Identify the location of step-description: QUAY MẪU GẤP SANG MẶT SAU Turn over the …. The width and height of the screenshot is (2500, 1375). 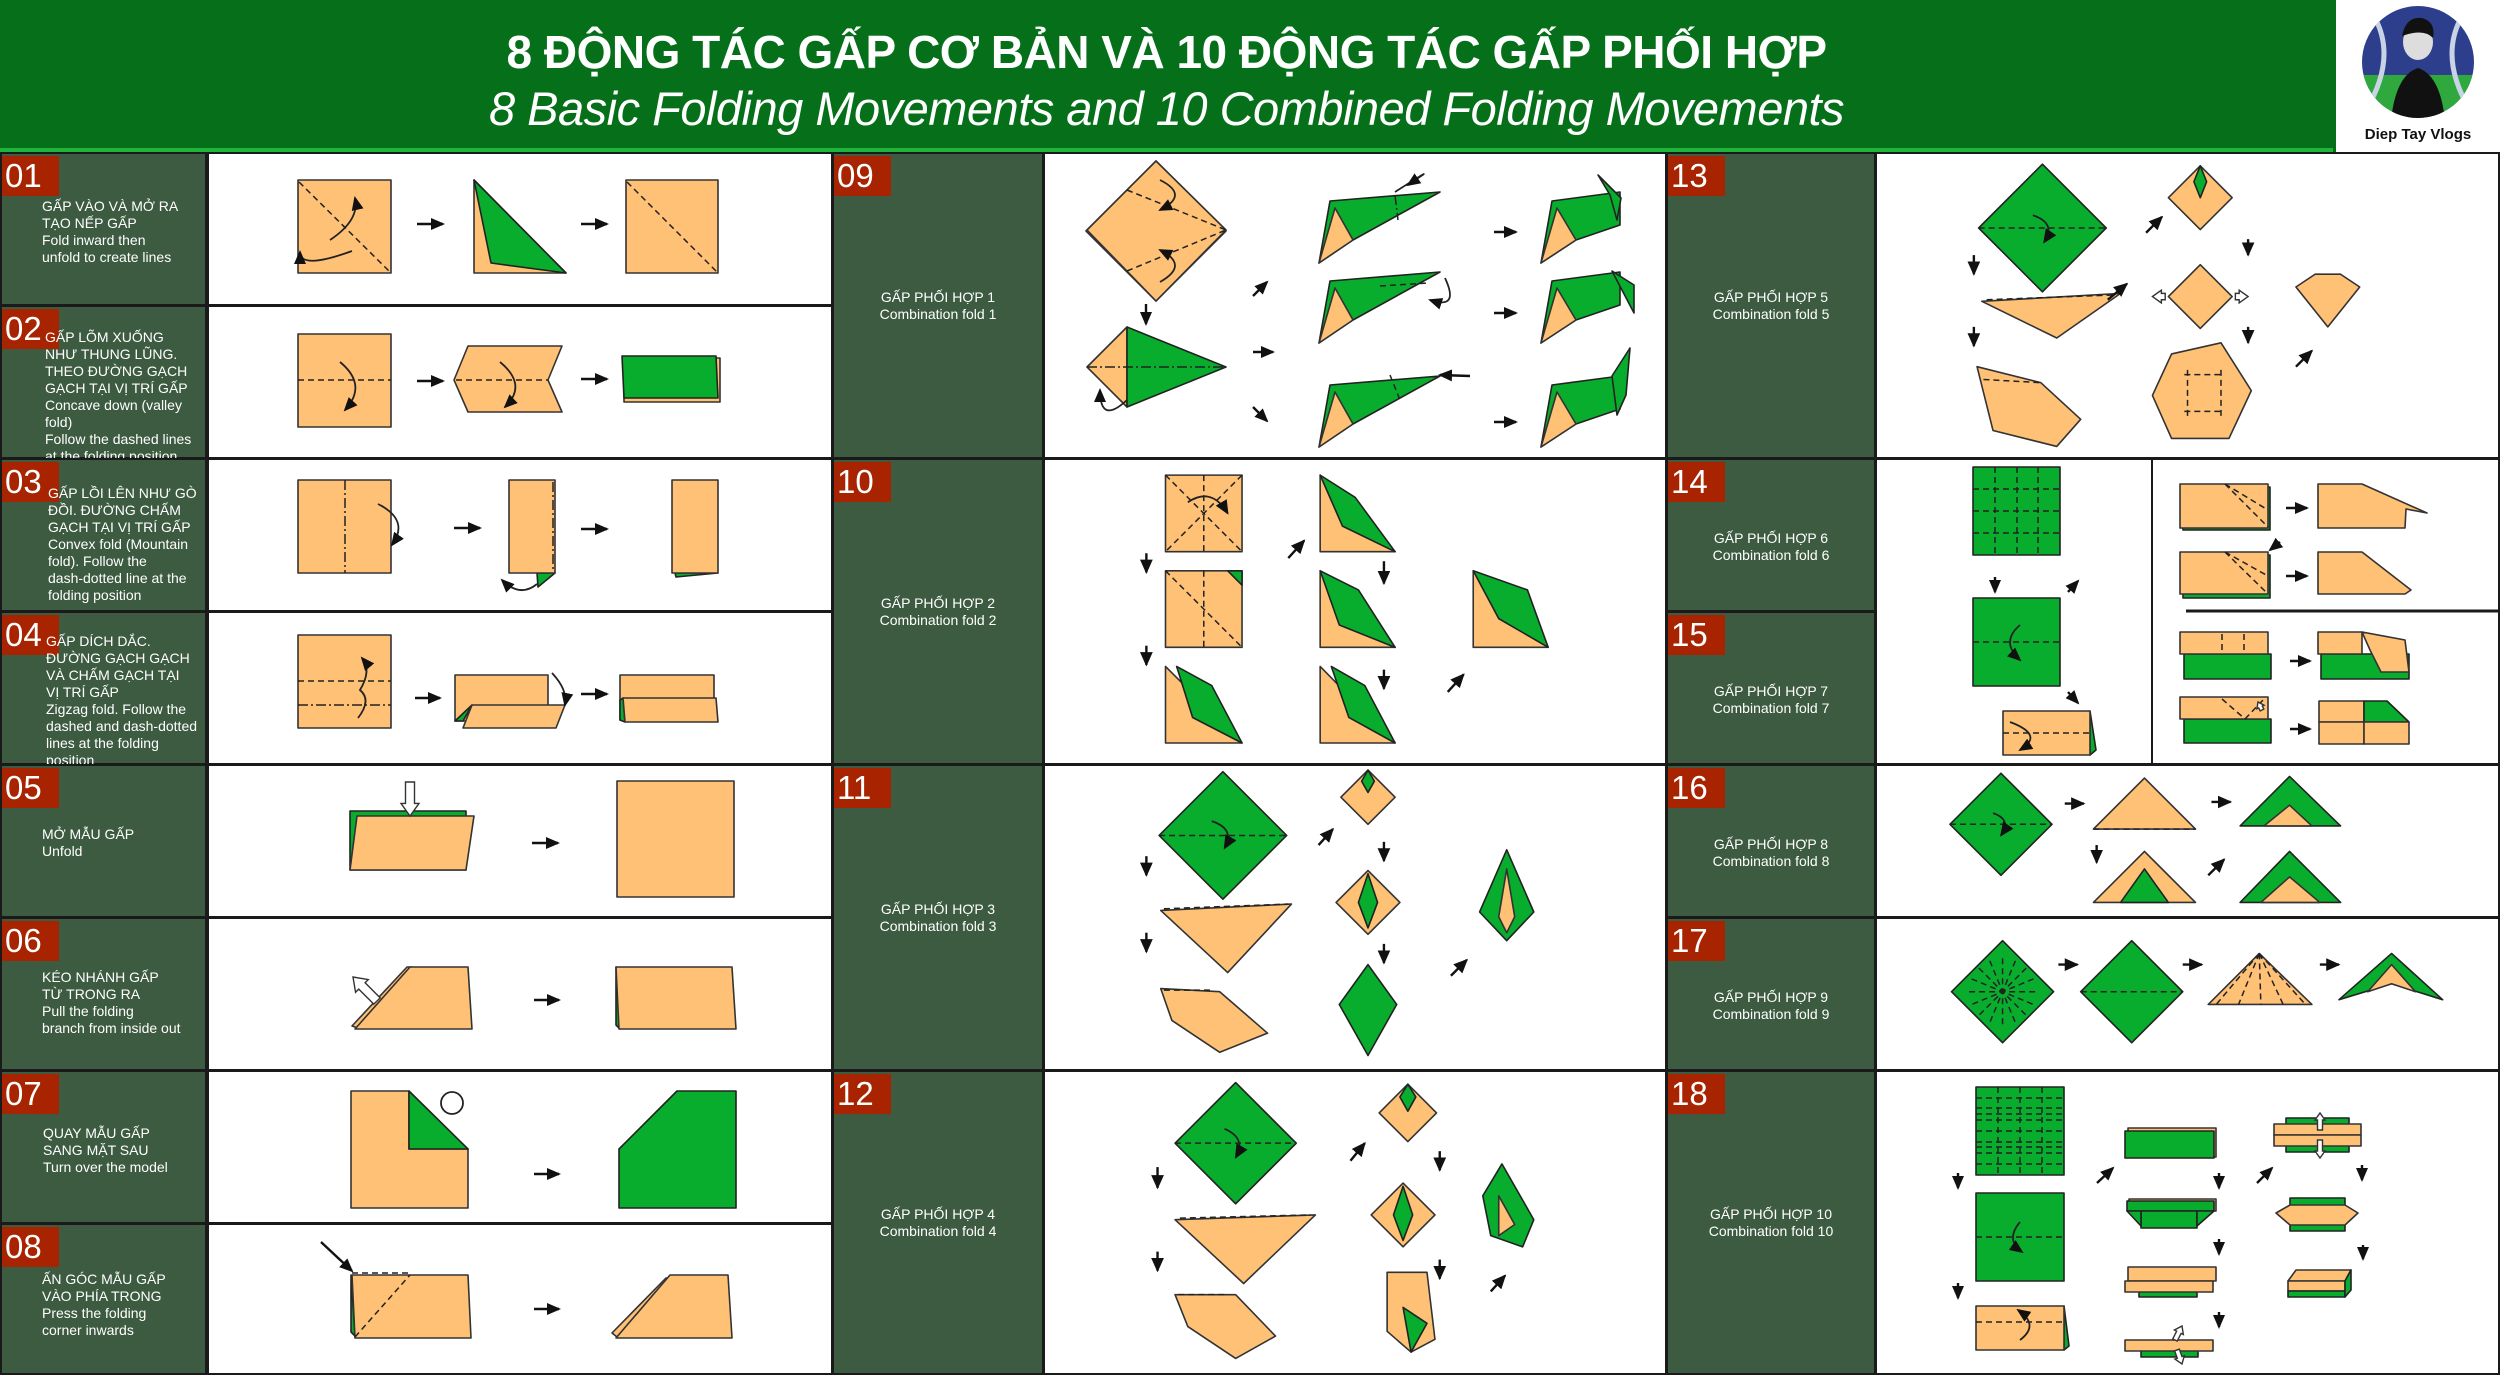
(105, 1150).